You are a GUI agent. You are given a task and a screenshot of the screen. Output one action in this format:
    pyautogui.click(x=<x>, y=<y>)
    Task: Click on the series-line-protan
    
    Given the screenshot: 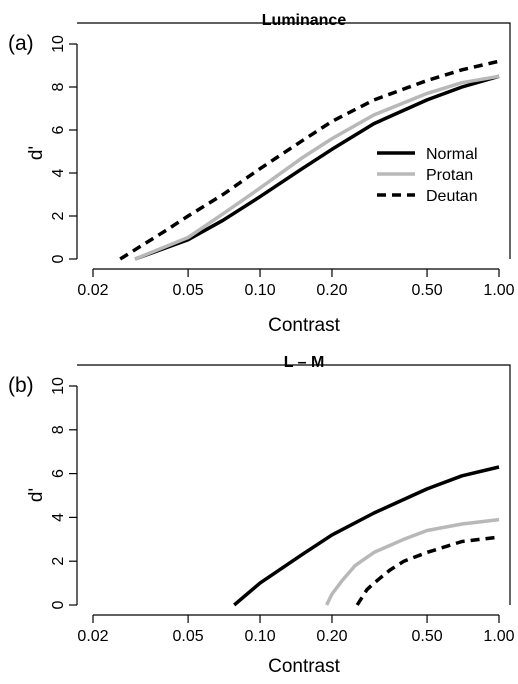 What is the action you would take?
    pyautogui.click(x=412, y=561)
    